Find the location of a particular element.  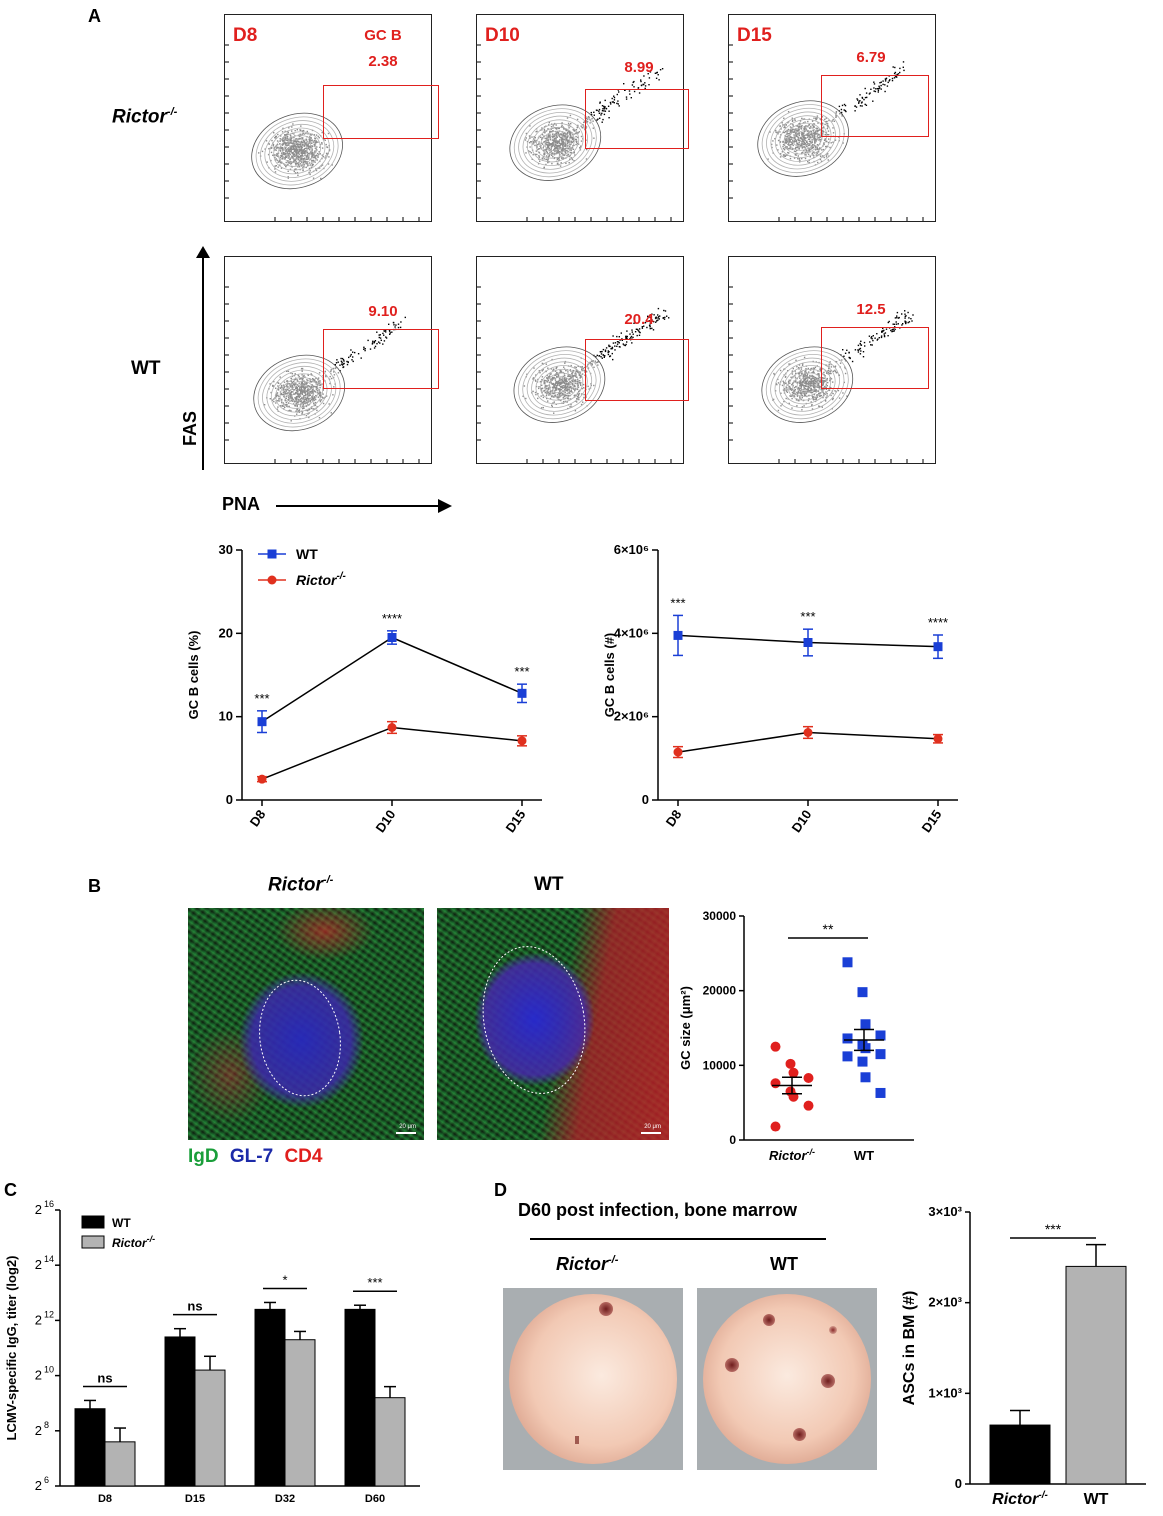

y-axis-label: LCMV-specific IgG, titer (log2) is located at coordinates (11, 1348).